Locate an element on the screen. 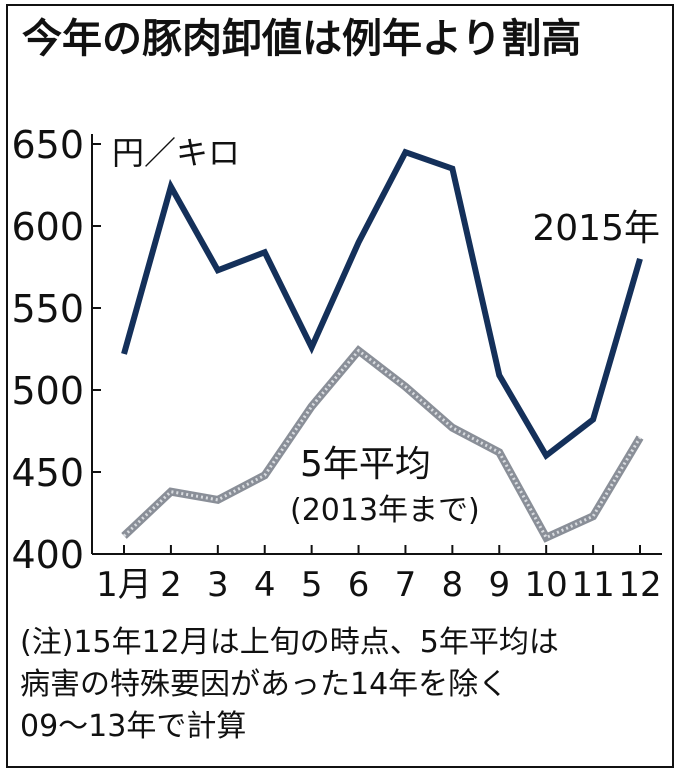 Image resolution: width=680 pixels, height=772 pixels. series-label-5yr-average: 5年平均 is located at coordinates (365, 464).